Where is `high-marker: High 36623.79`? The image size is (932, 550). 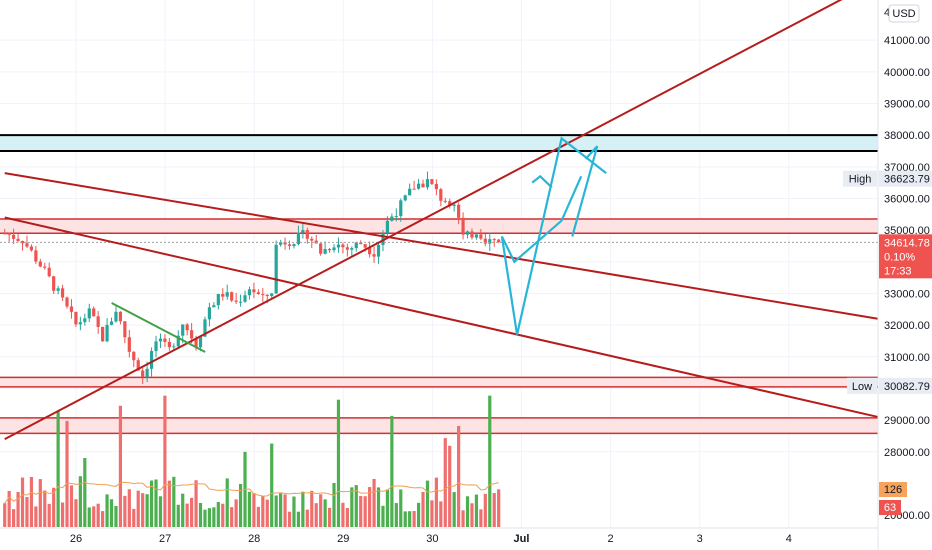
high-marker: High 36623.79 is located at coordinates (887, 178).